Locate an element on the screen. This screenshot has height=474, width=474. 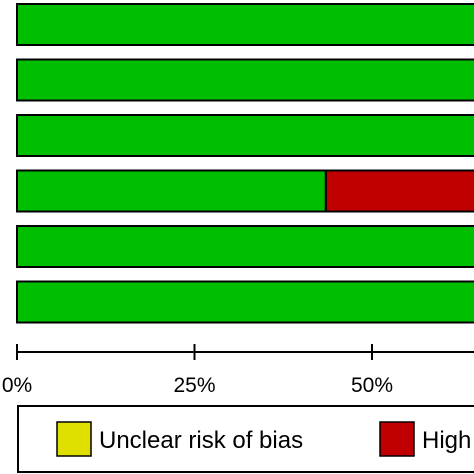
legend: Unclear risk of bias High risk of bias is located at coordinates (245, 439).